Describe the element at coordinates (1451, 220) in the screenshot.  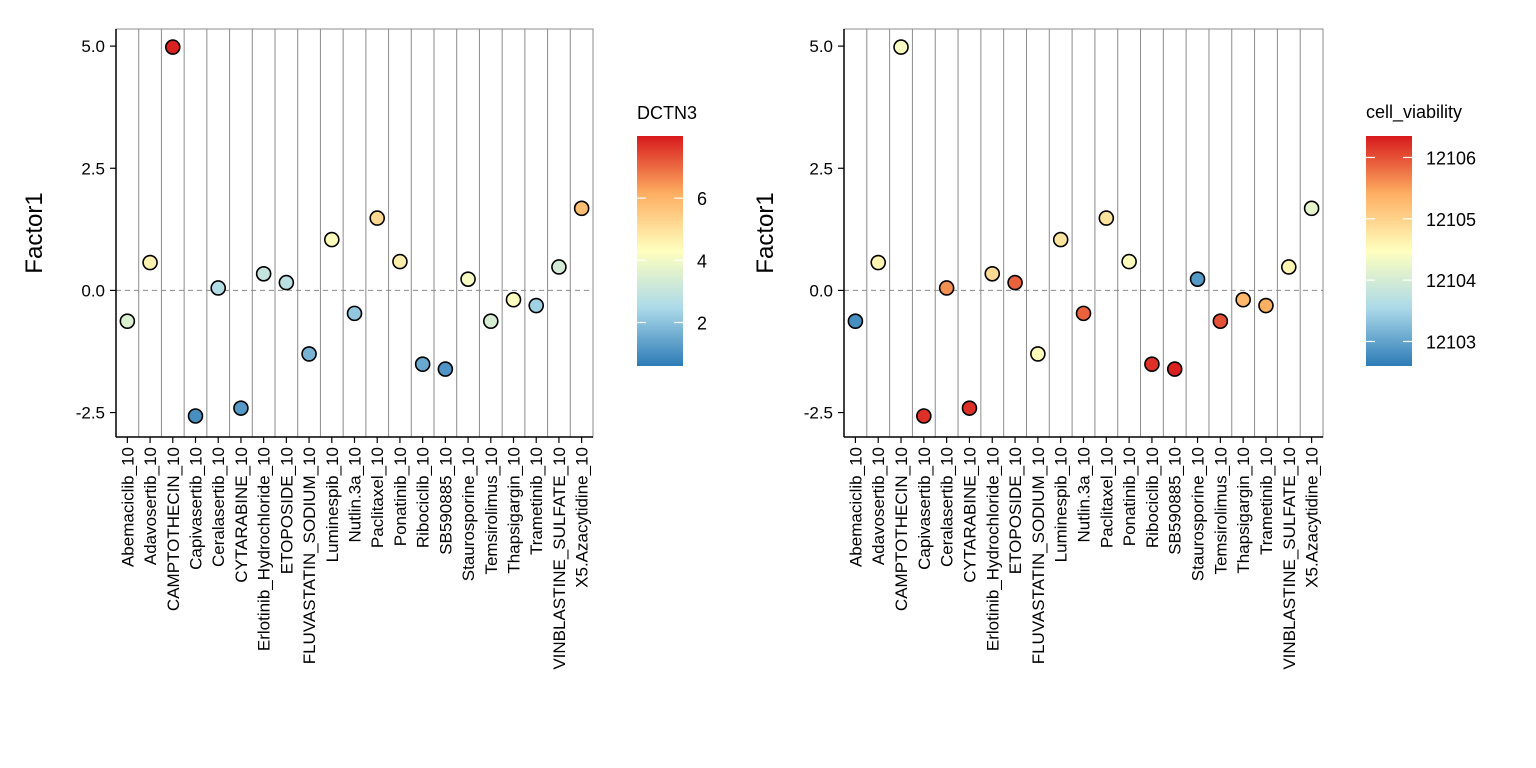
I see `legend-label: 12105` at that location.